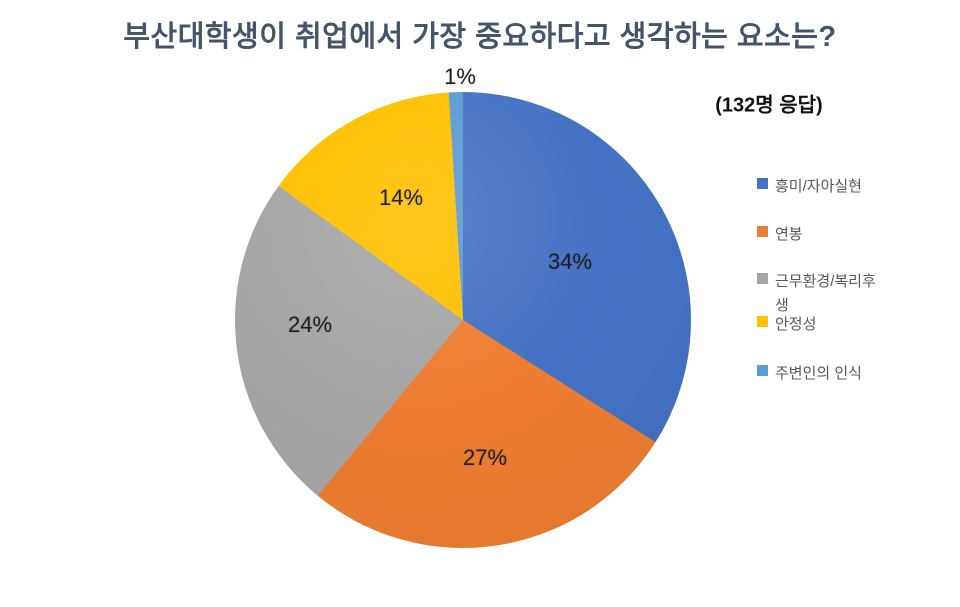  I want to click on legend-item-salary: 연봉, so click(820, 235).